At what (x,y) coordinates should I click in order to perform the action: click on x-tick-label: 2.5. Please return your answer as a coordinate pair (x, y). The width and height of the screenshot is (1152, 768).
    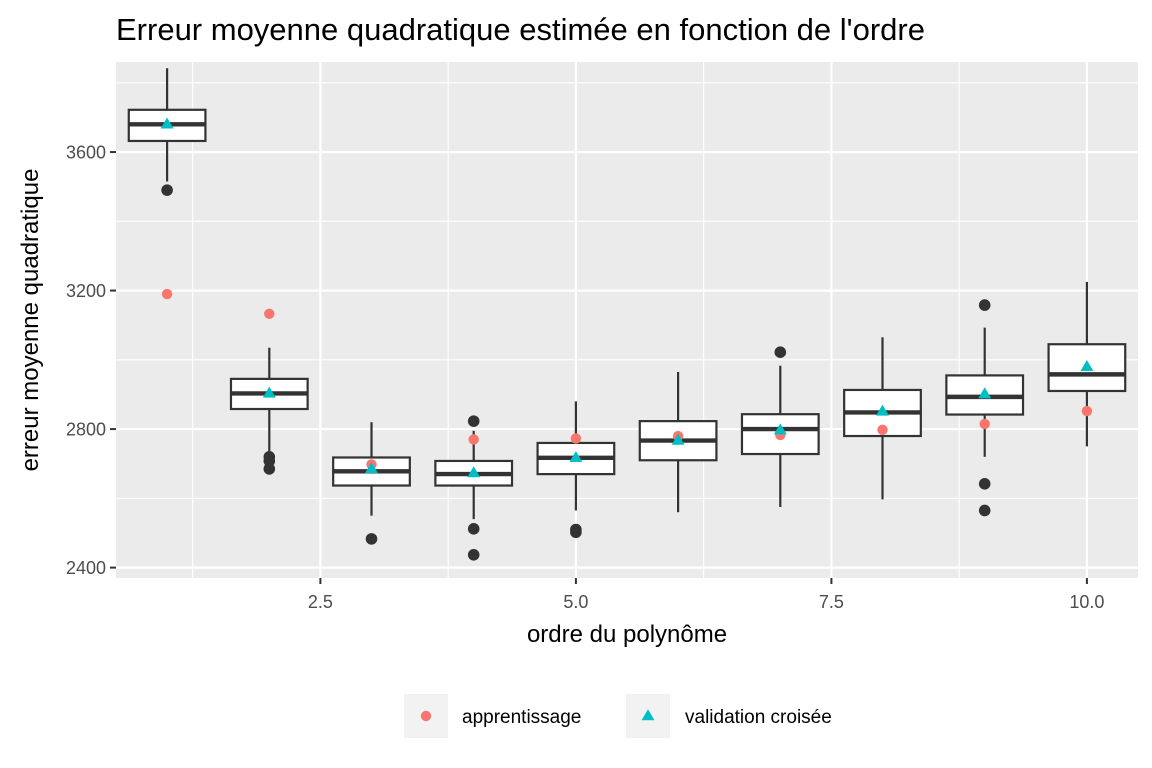
    Looking at the image, I should click on (320, 602).